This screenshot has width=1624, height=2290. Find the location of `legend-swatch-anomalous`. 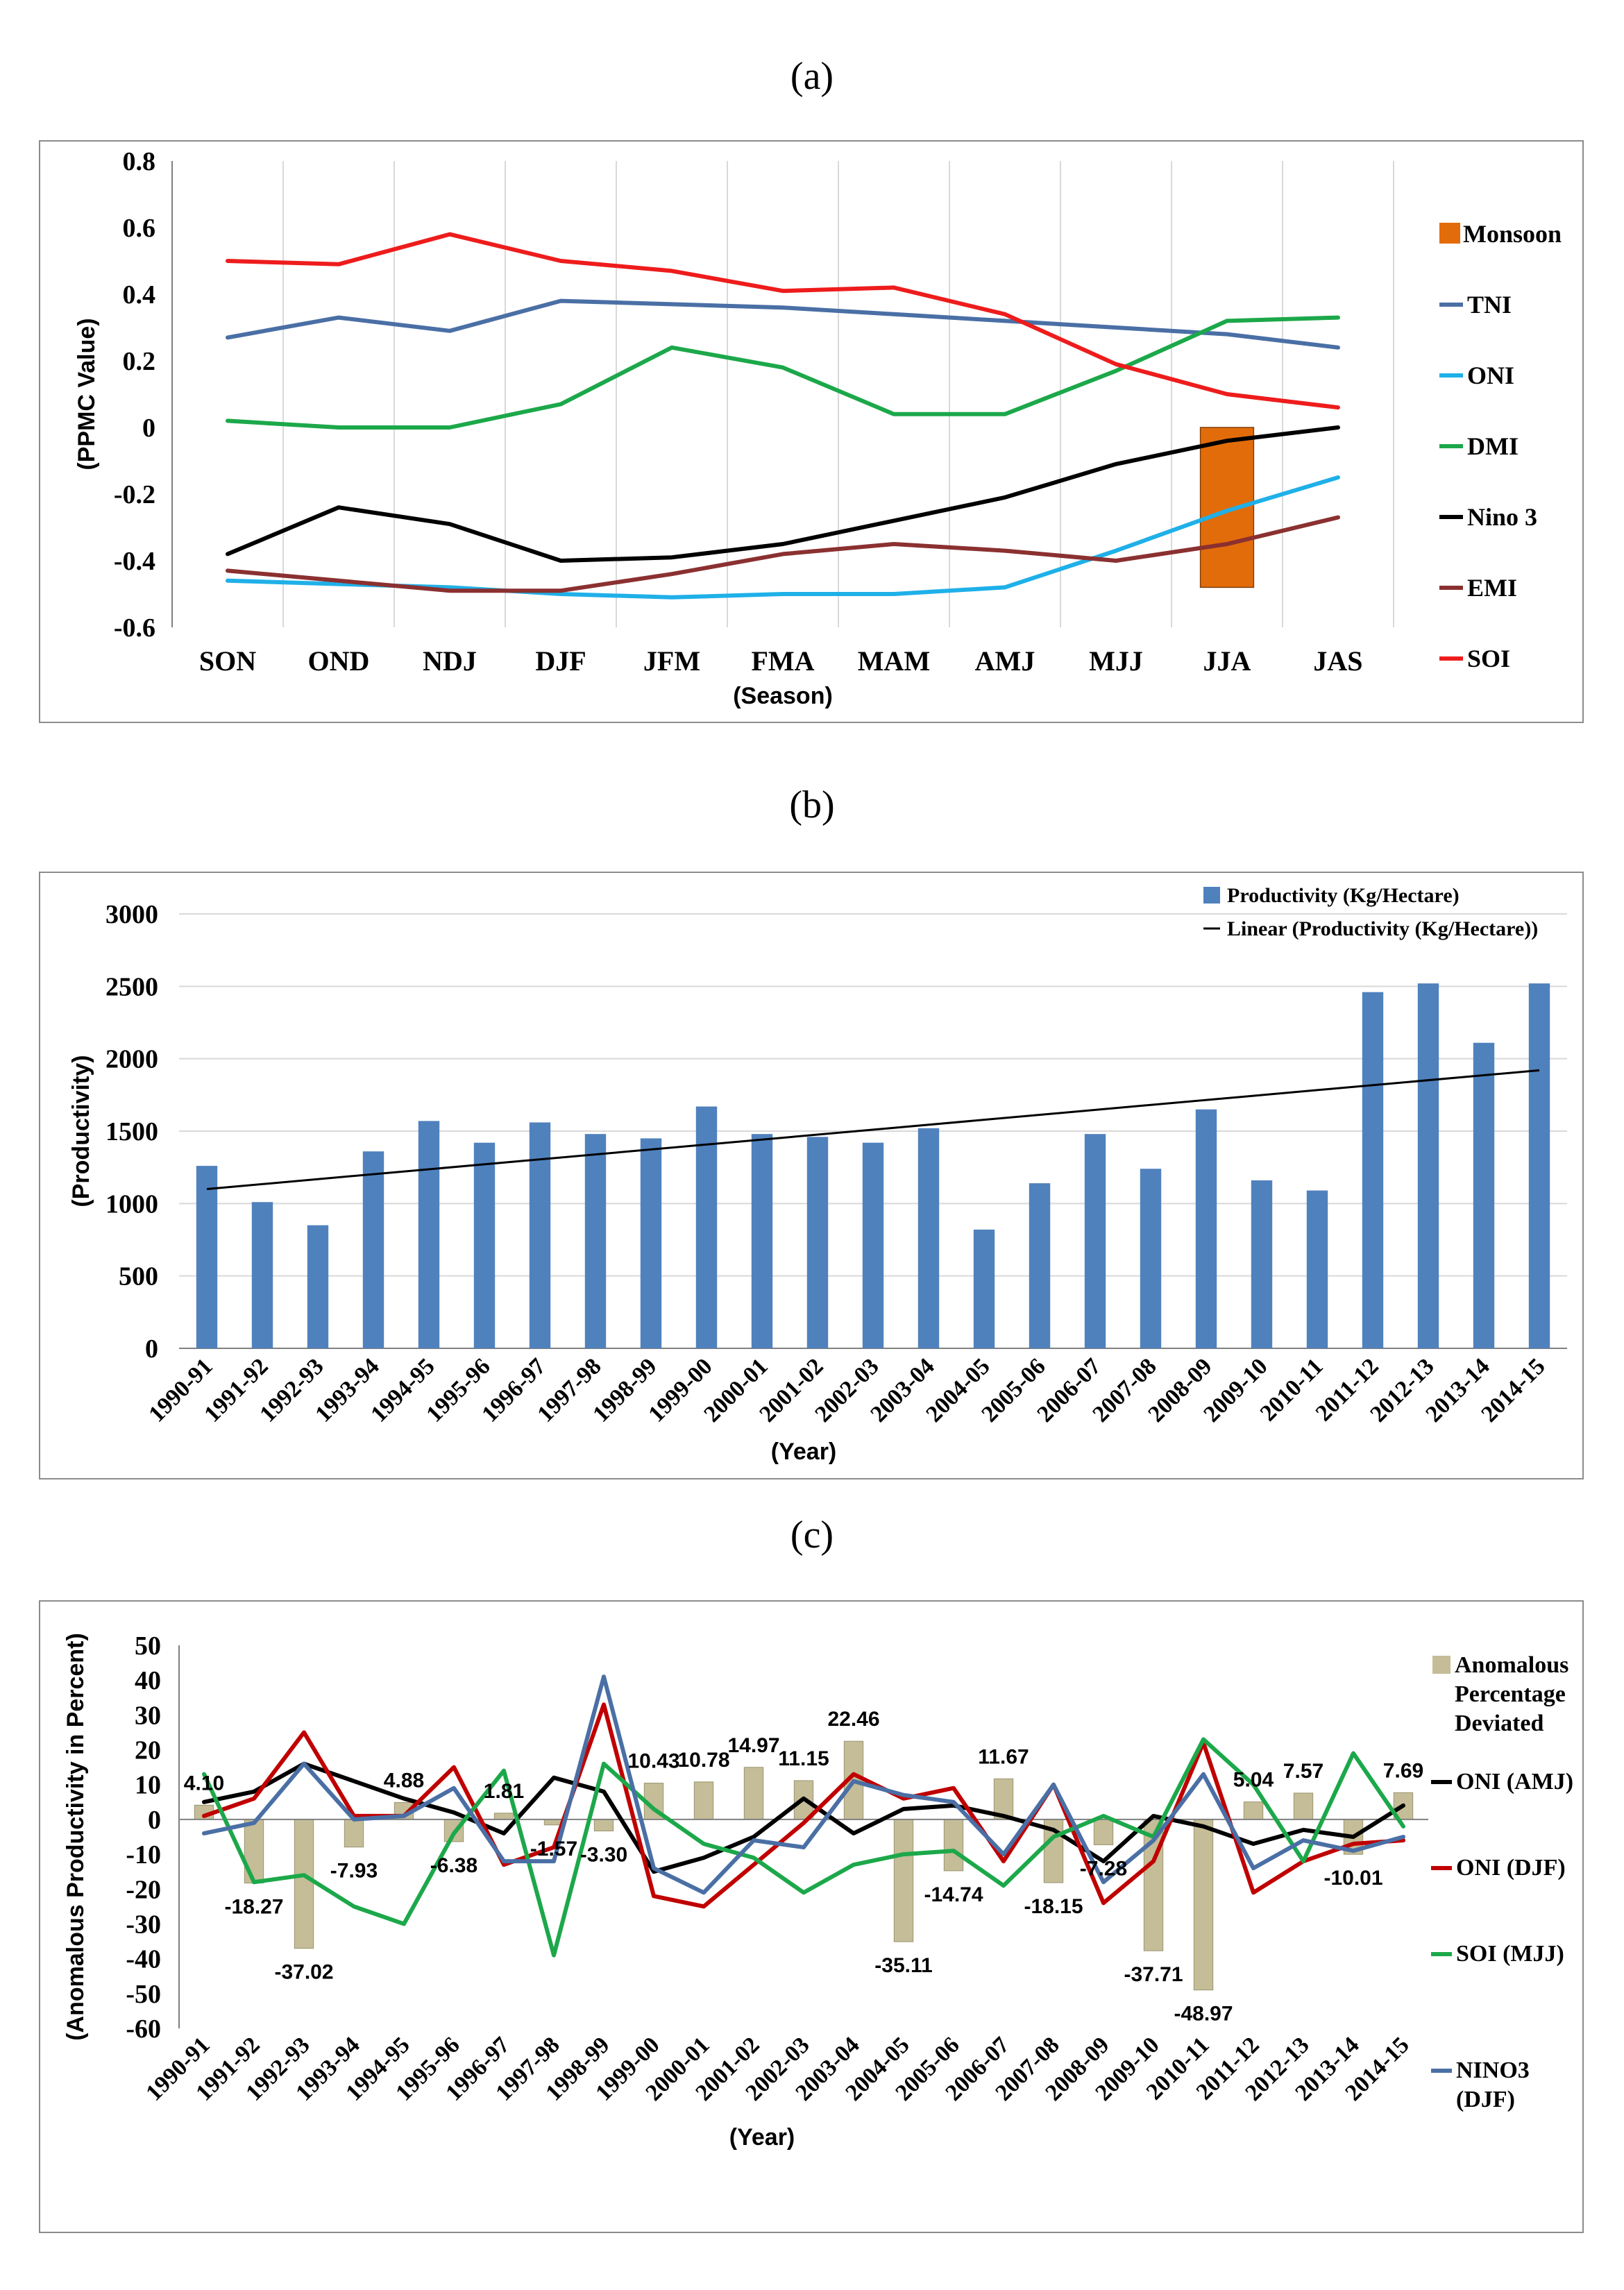

legend-swatch-anomalous is located at coordinates (1441, 1665).